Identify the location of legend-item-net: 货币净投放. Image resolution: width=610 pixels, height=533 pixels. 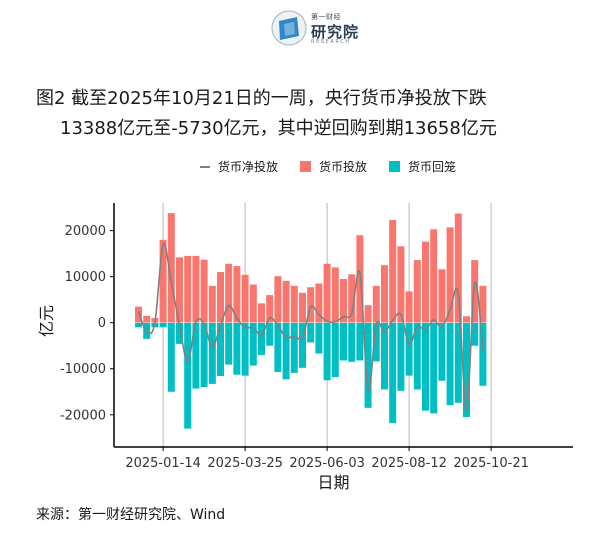
(239, 166).